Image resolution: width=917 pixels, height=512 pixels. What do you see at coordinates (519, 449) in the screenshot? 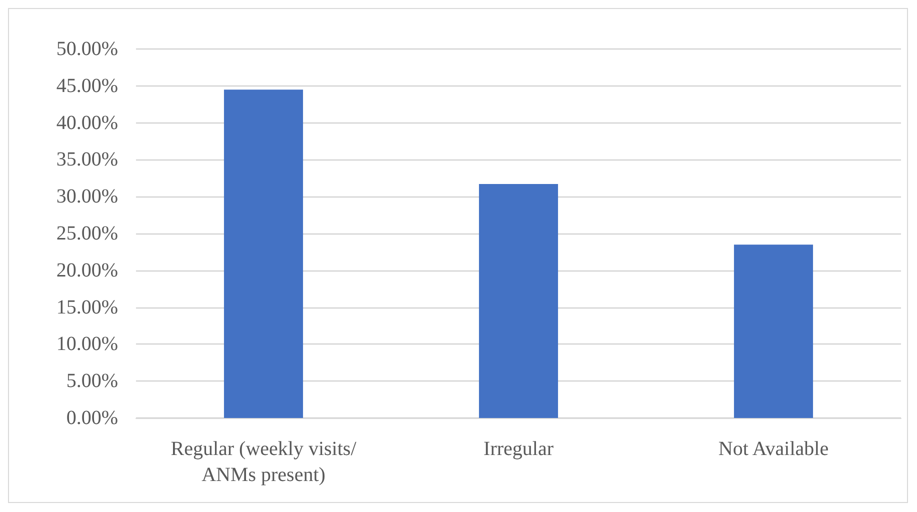
I see `x-tick-label: Irregular` at bounding box center [519, 449].